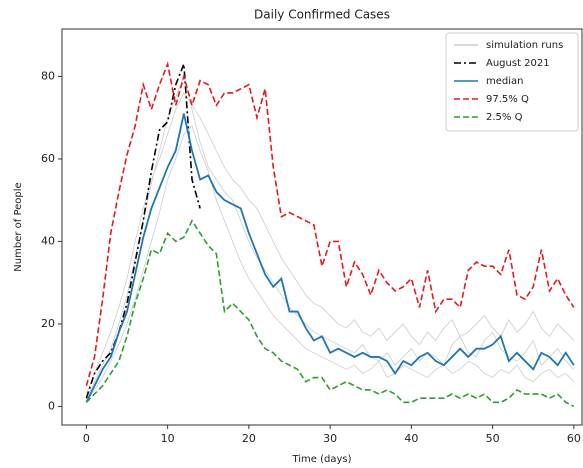 This screenshot has width=583, height=468. Describe the element at coordinates (505, 81) in the screenshot. I see `legend-label: median` at that location.